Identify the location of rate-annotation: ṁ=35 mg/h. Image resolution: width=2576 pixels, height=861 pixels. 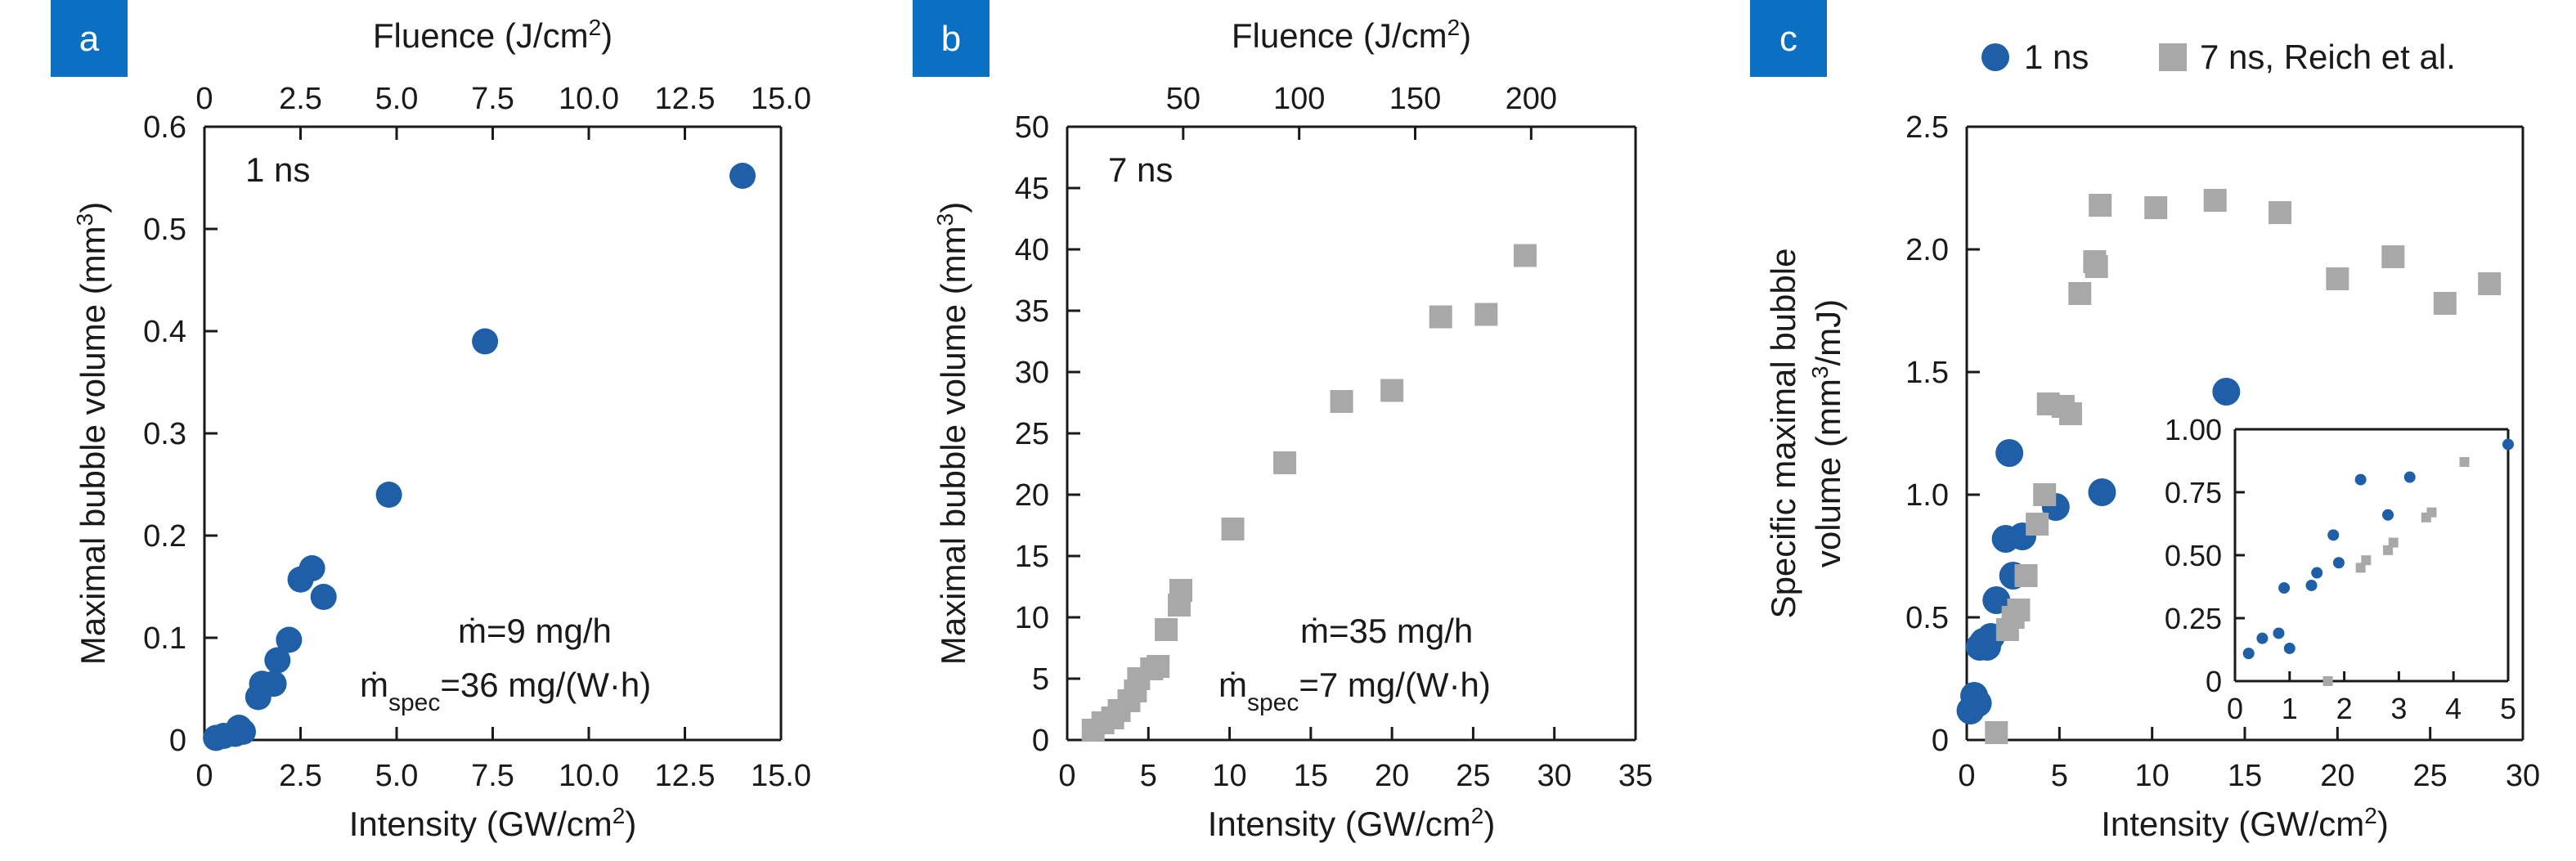
(1387, 631).